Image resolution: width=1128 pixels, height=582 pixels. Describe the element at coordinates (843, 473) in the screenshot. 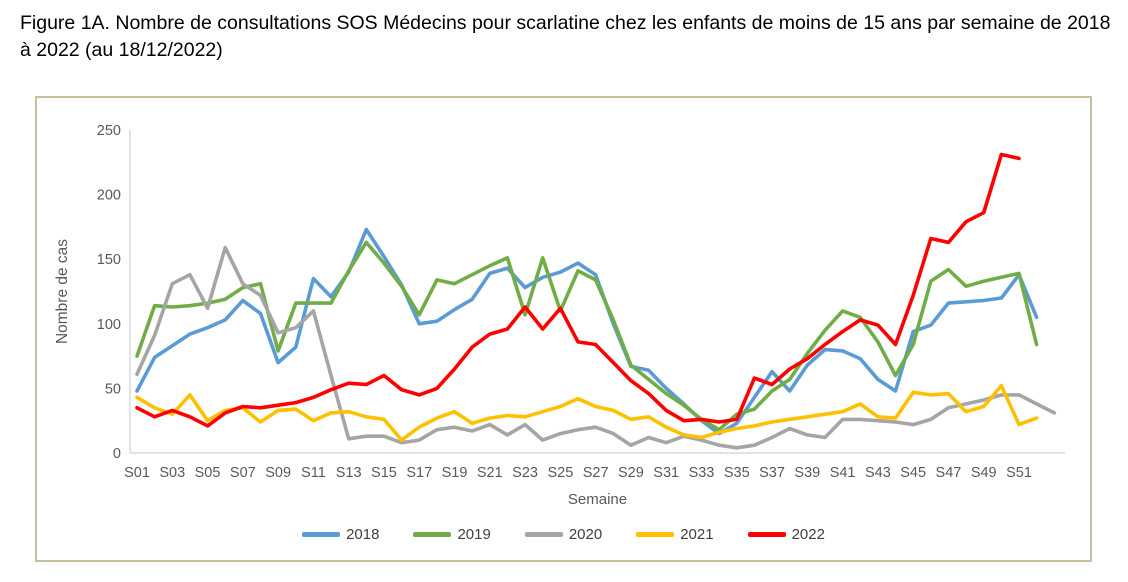

I see `x-tick-label: S41` at that location.